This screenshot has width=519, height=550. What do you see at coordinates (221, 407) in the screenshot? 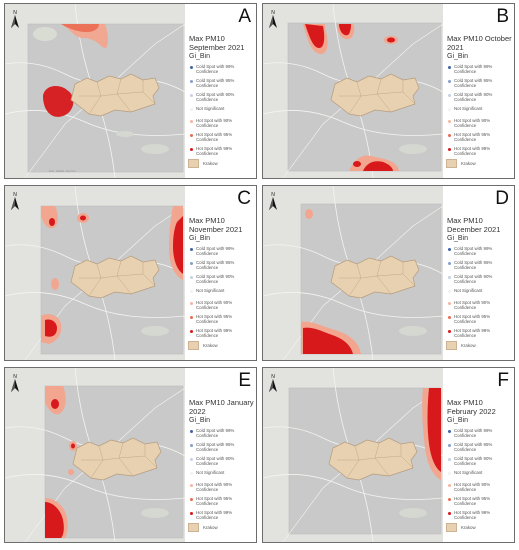
I see `legend-title: Max PM10 January 2022` at bounding box center [221, 407].